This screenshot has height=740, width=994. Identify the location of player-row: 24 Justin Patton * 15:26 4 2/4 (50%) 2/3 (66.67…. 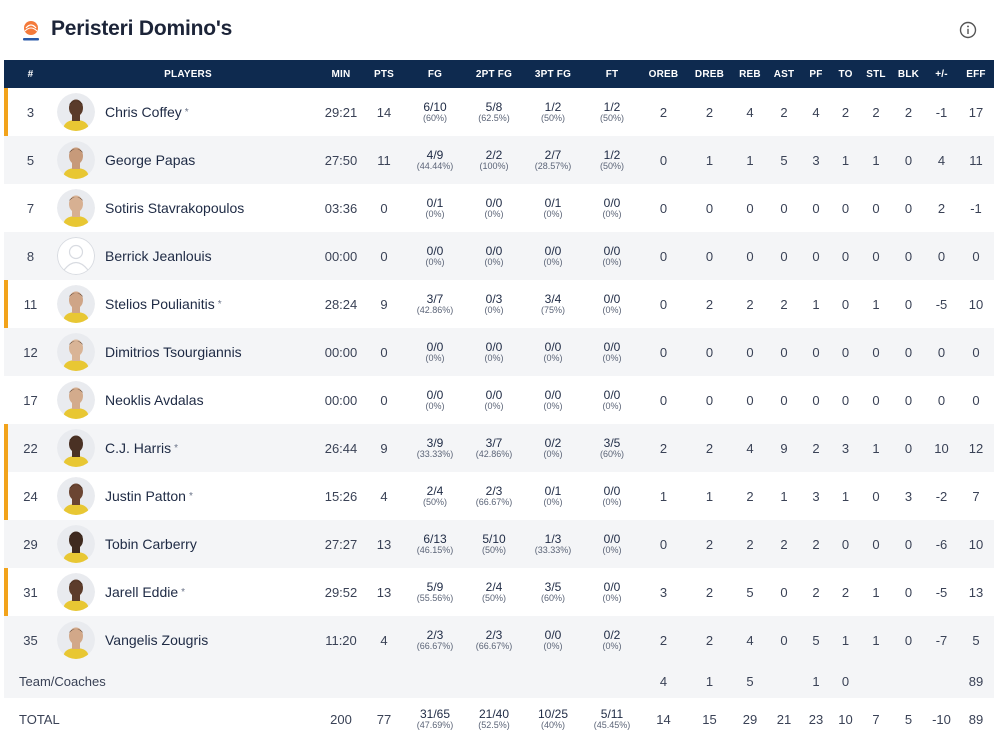
(499, 496).